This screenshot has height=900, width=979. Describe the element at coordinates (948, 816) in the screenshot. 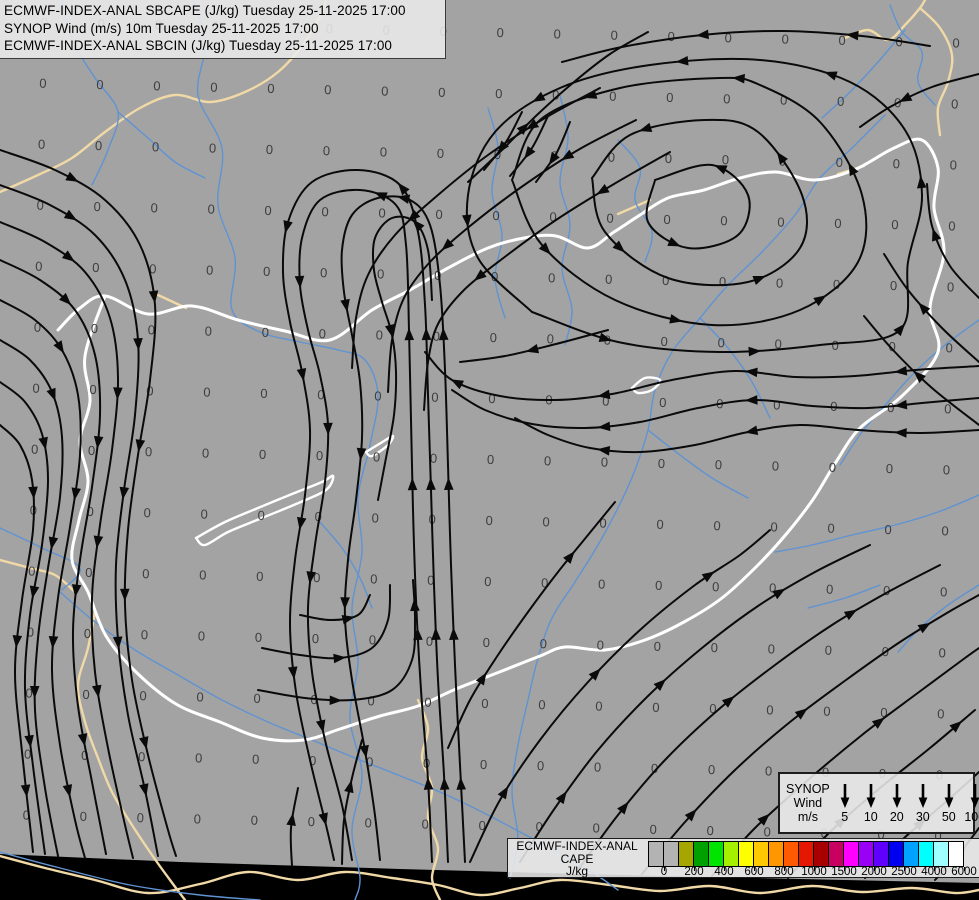

I see `wind-speed-value: 50` at that location.